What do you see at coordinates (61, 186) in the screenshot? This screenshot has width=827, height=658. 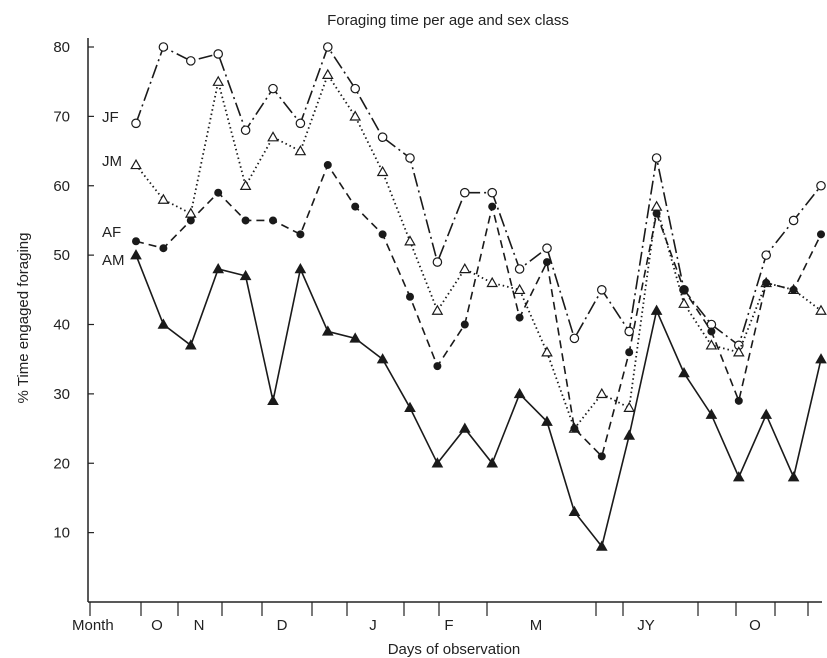 I see `y-tick-label: 60` at bounding box center [61, 186].